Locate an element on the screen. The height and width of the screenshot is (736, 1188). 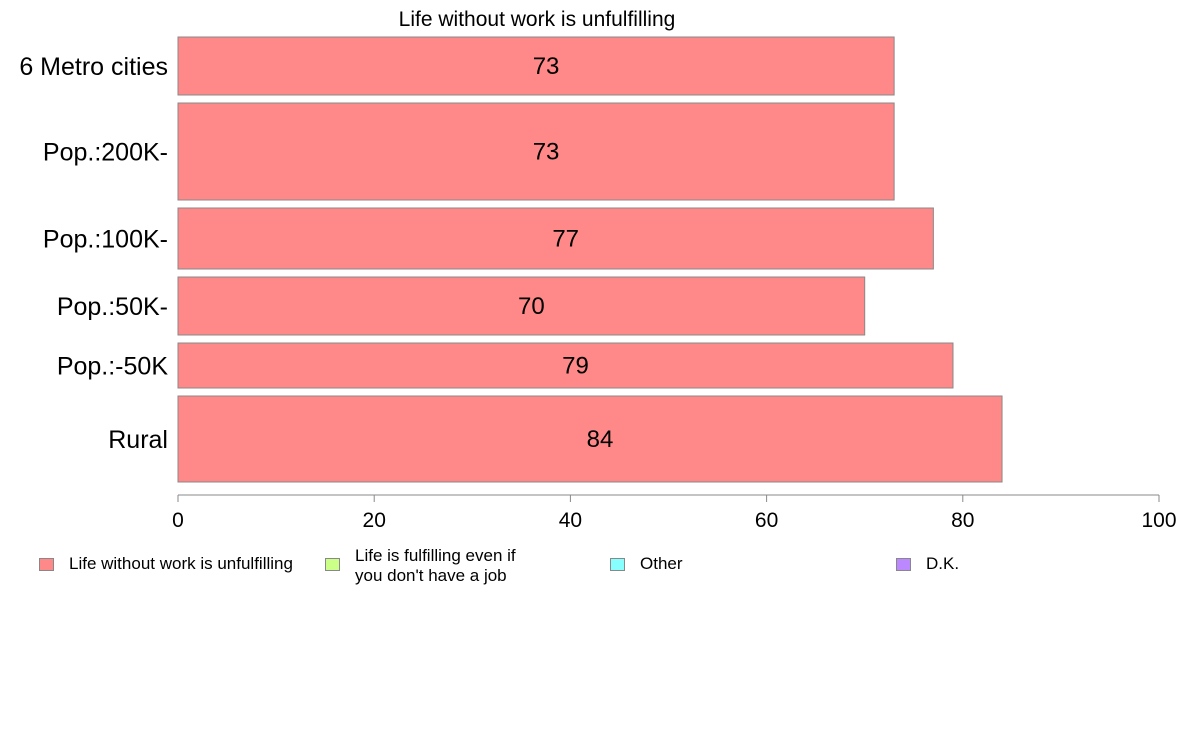
legend-label: Life without work is unfulfilling is located at coordinates (181, 563).